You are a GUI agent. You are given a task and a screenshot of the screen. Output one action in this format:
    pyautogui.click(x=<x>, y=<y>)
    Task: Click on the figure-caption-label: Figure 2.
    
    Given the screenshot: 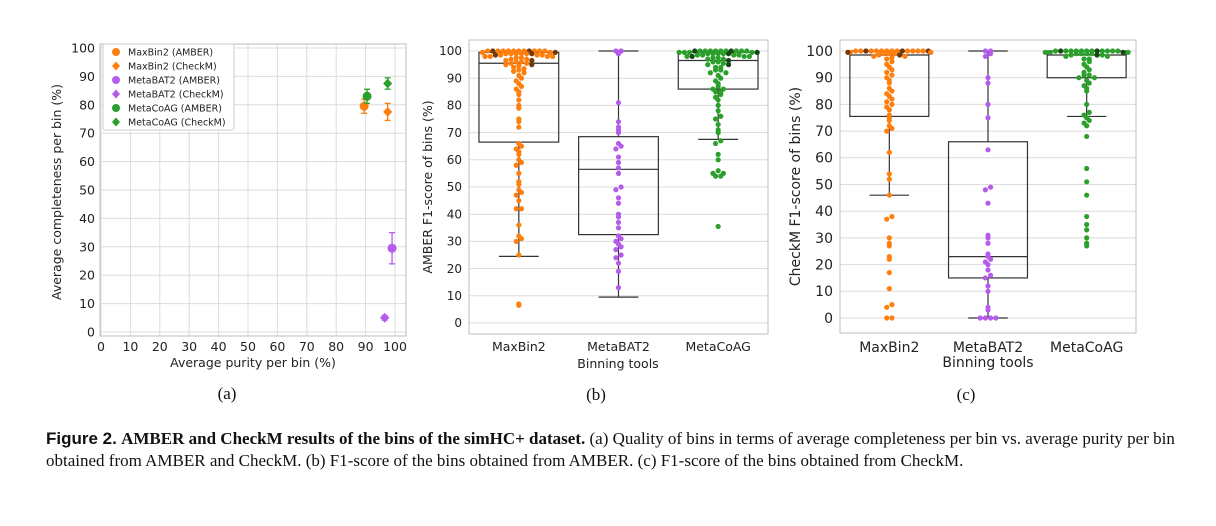 What is the action you would take?
    pyautogui.click(x=81, y=438)
    